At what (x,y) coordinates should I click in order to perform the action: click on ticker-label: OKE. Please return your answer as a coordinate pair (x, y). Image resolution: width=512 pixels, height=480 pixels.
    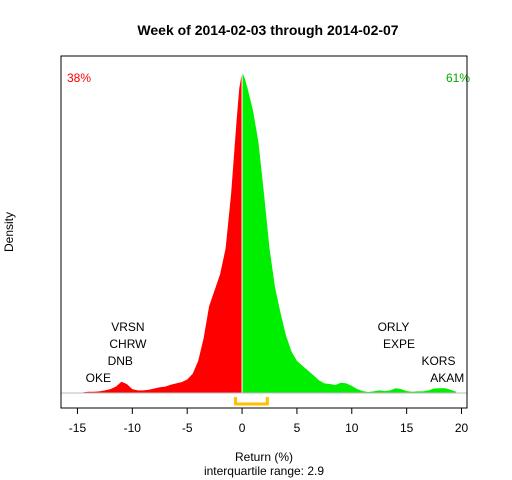
    Looking at the image, I should click on (98, 378).